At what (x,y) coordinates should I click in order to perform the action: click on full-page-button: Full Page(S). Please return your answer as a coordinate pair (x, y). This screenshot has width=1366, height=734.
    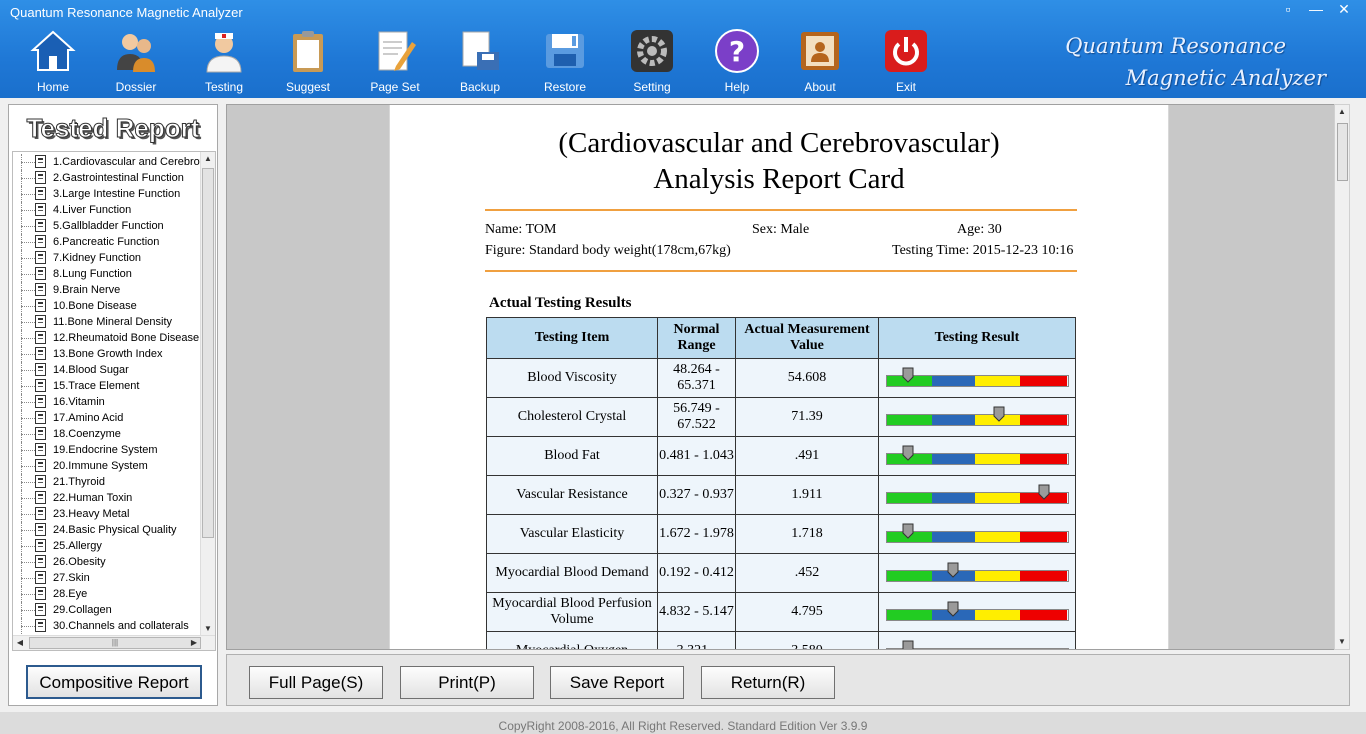
    Looking at the image, I should click on (316, 682).